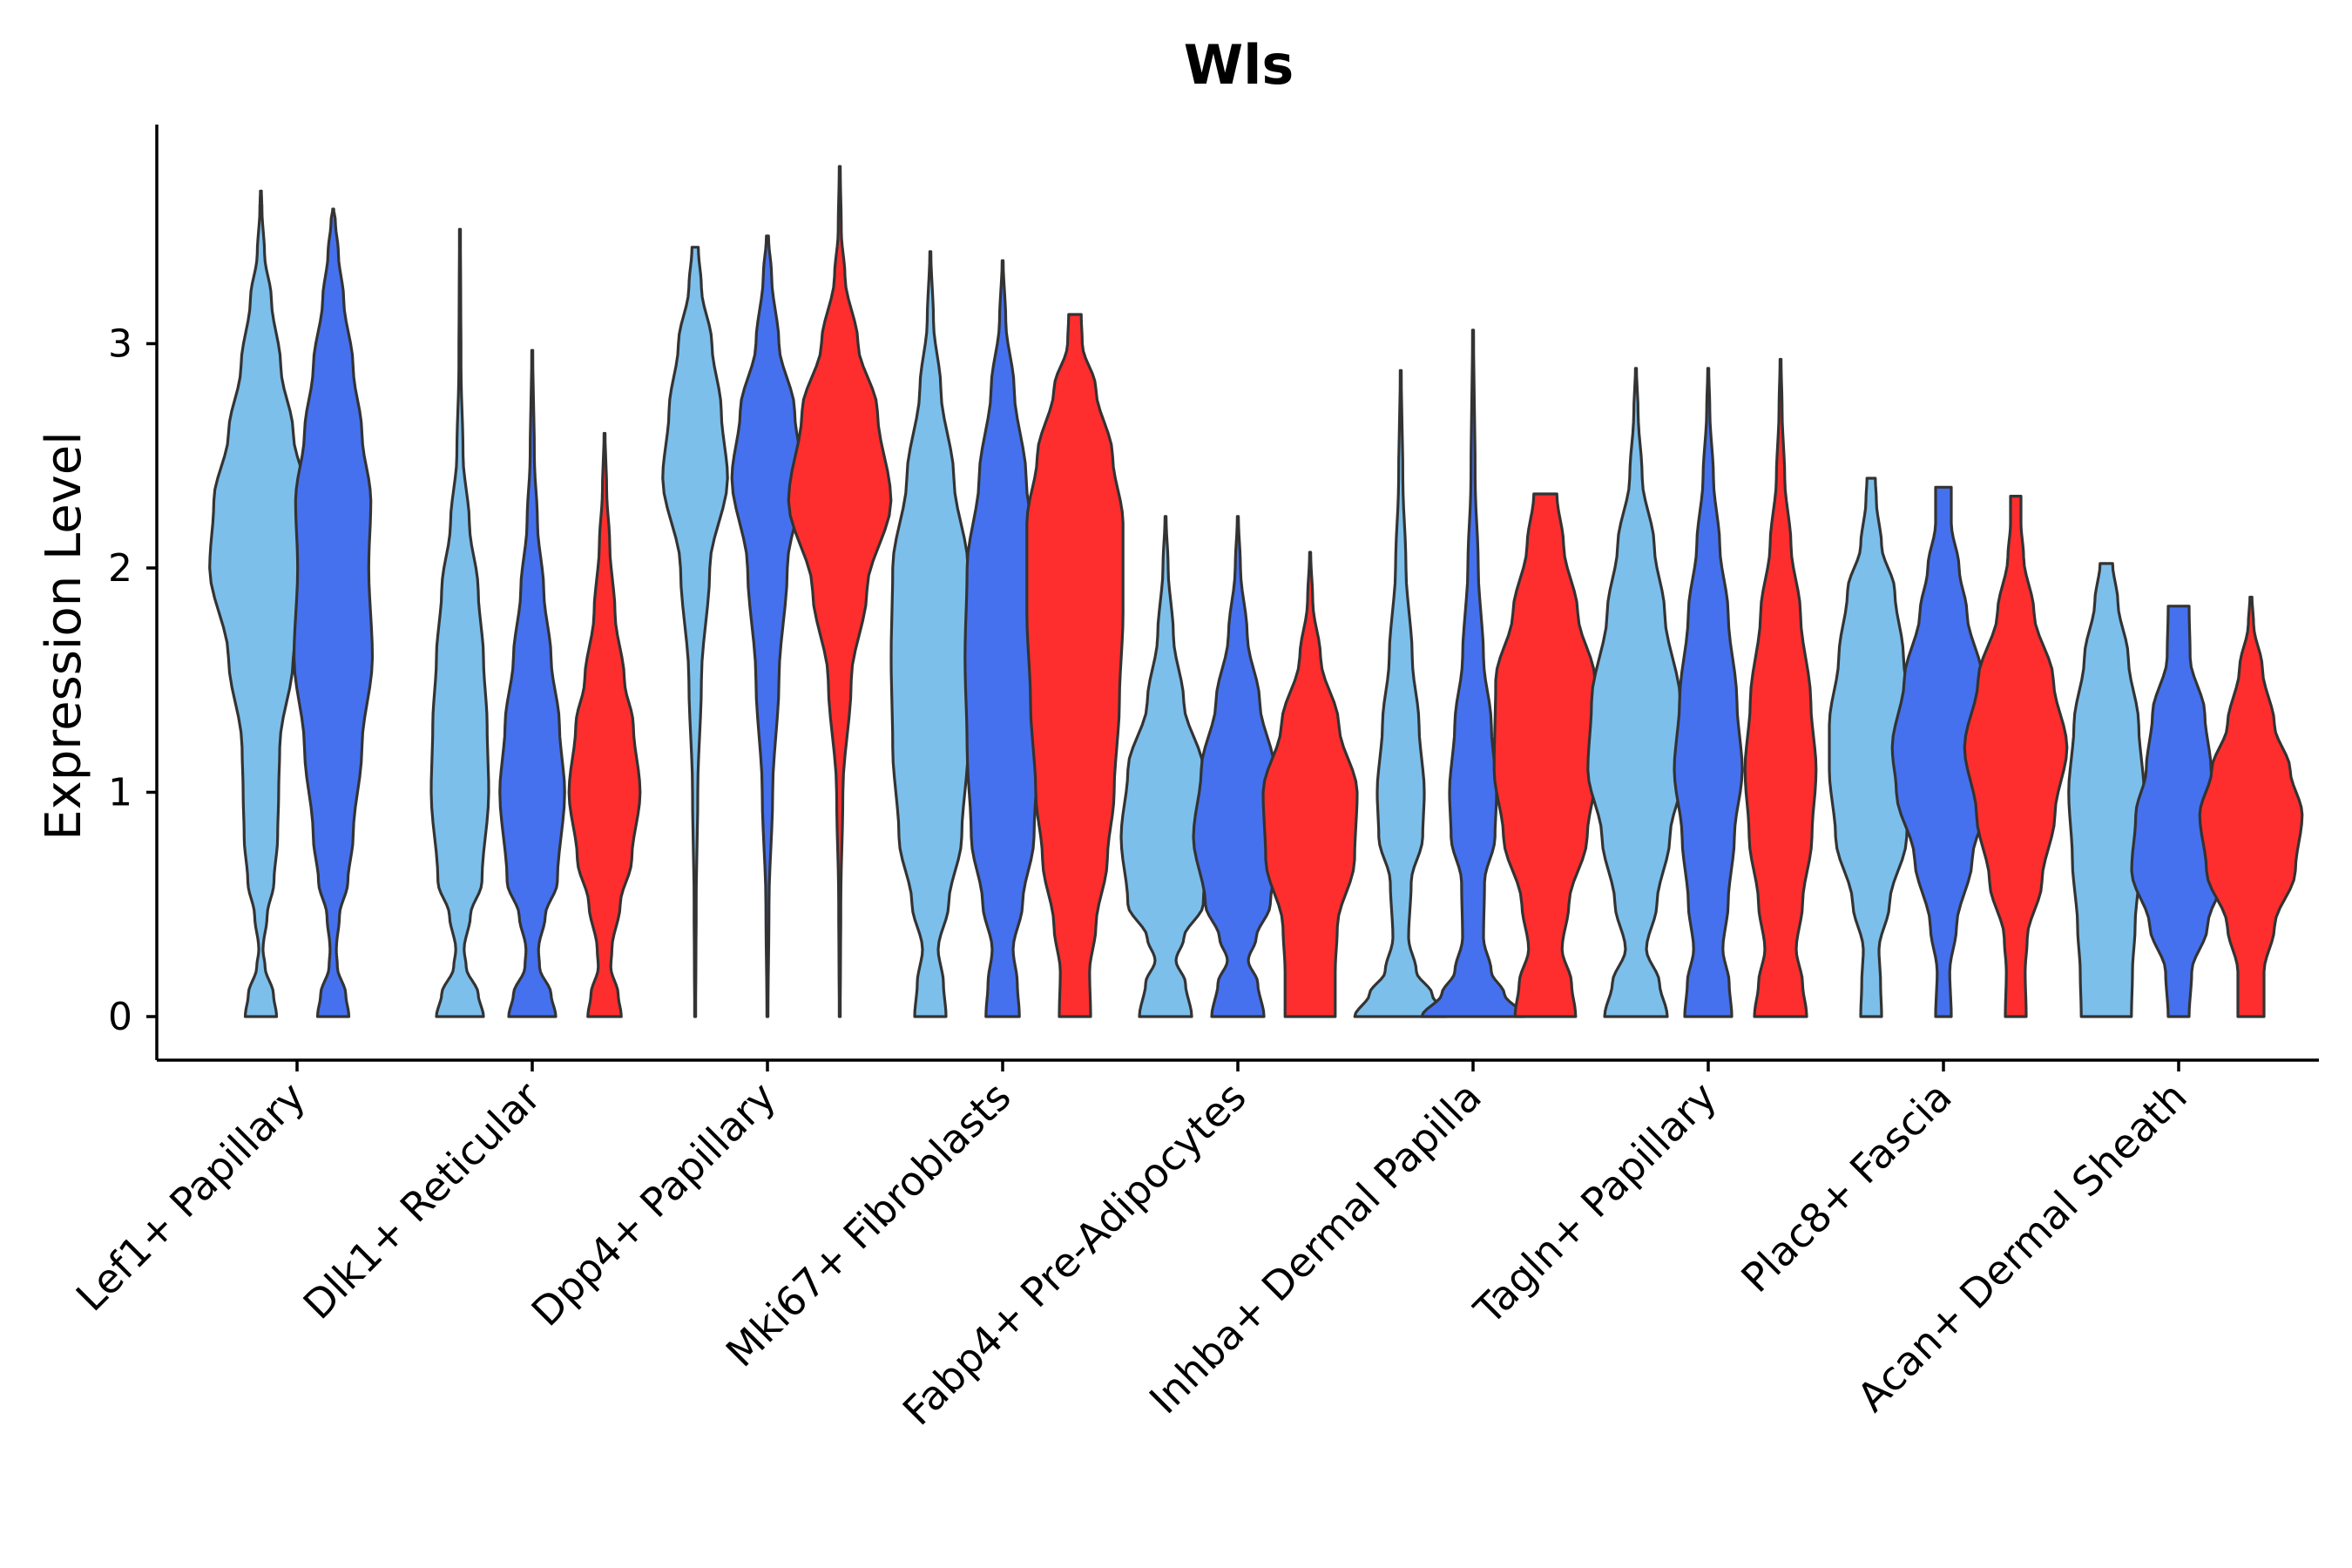  What do you see at coordinates (190, 1197) in the screenshot?
I see `x-tick-label: Lef1+ Papillary` at bounding box center [190, 1197].